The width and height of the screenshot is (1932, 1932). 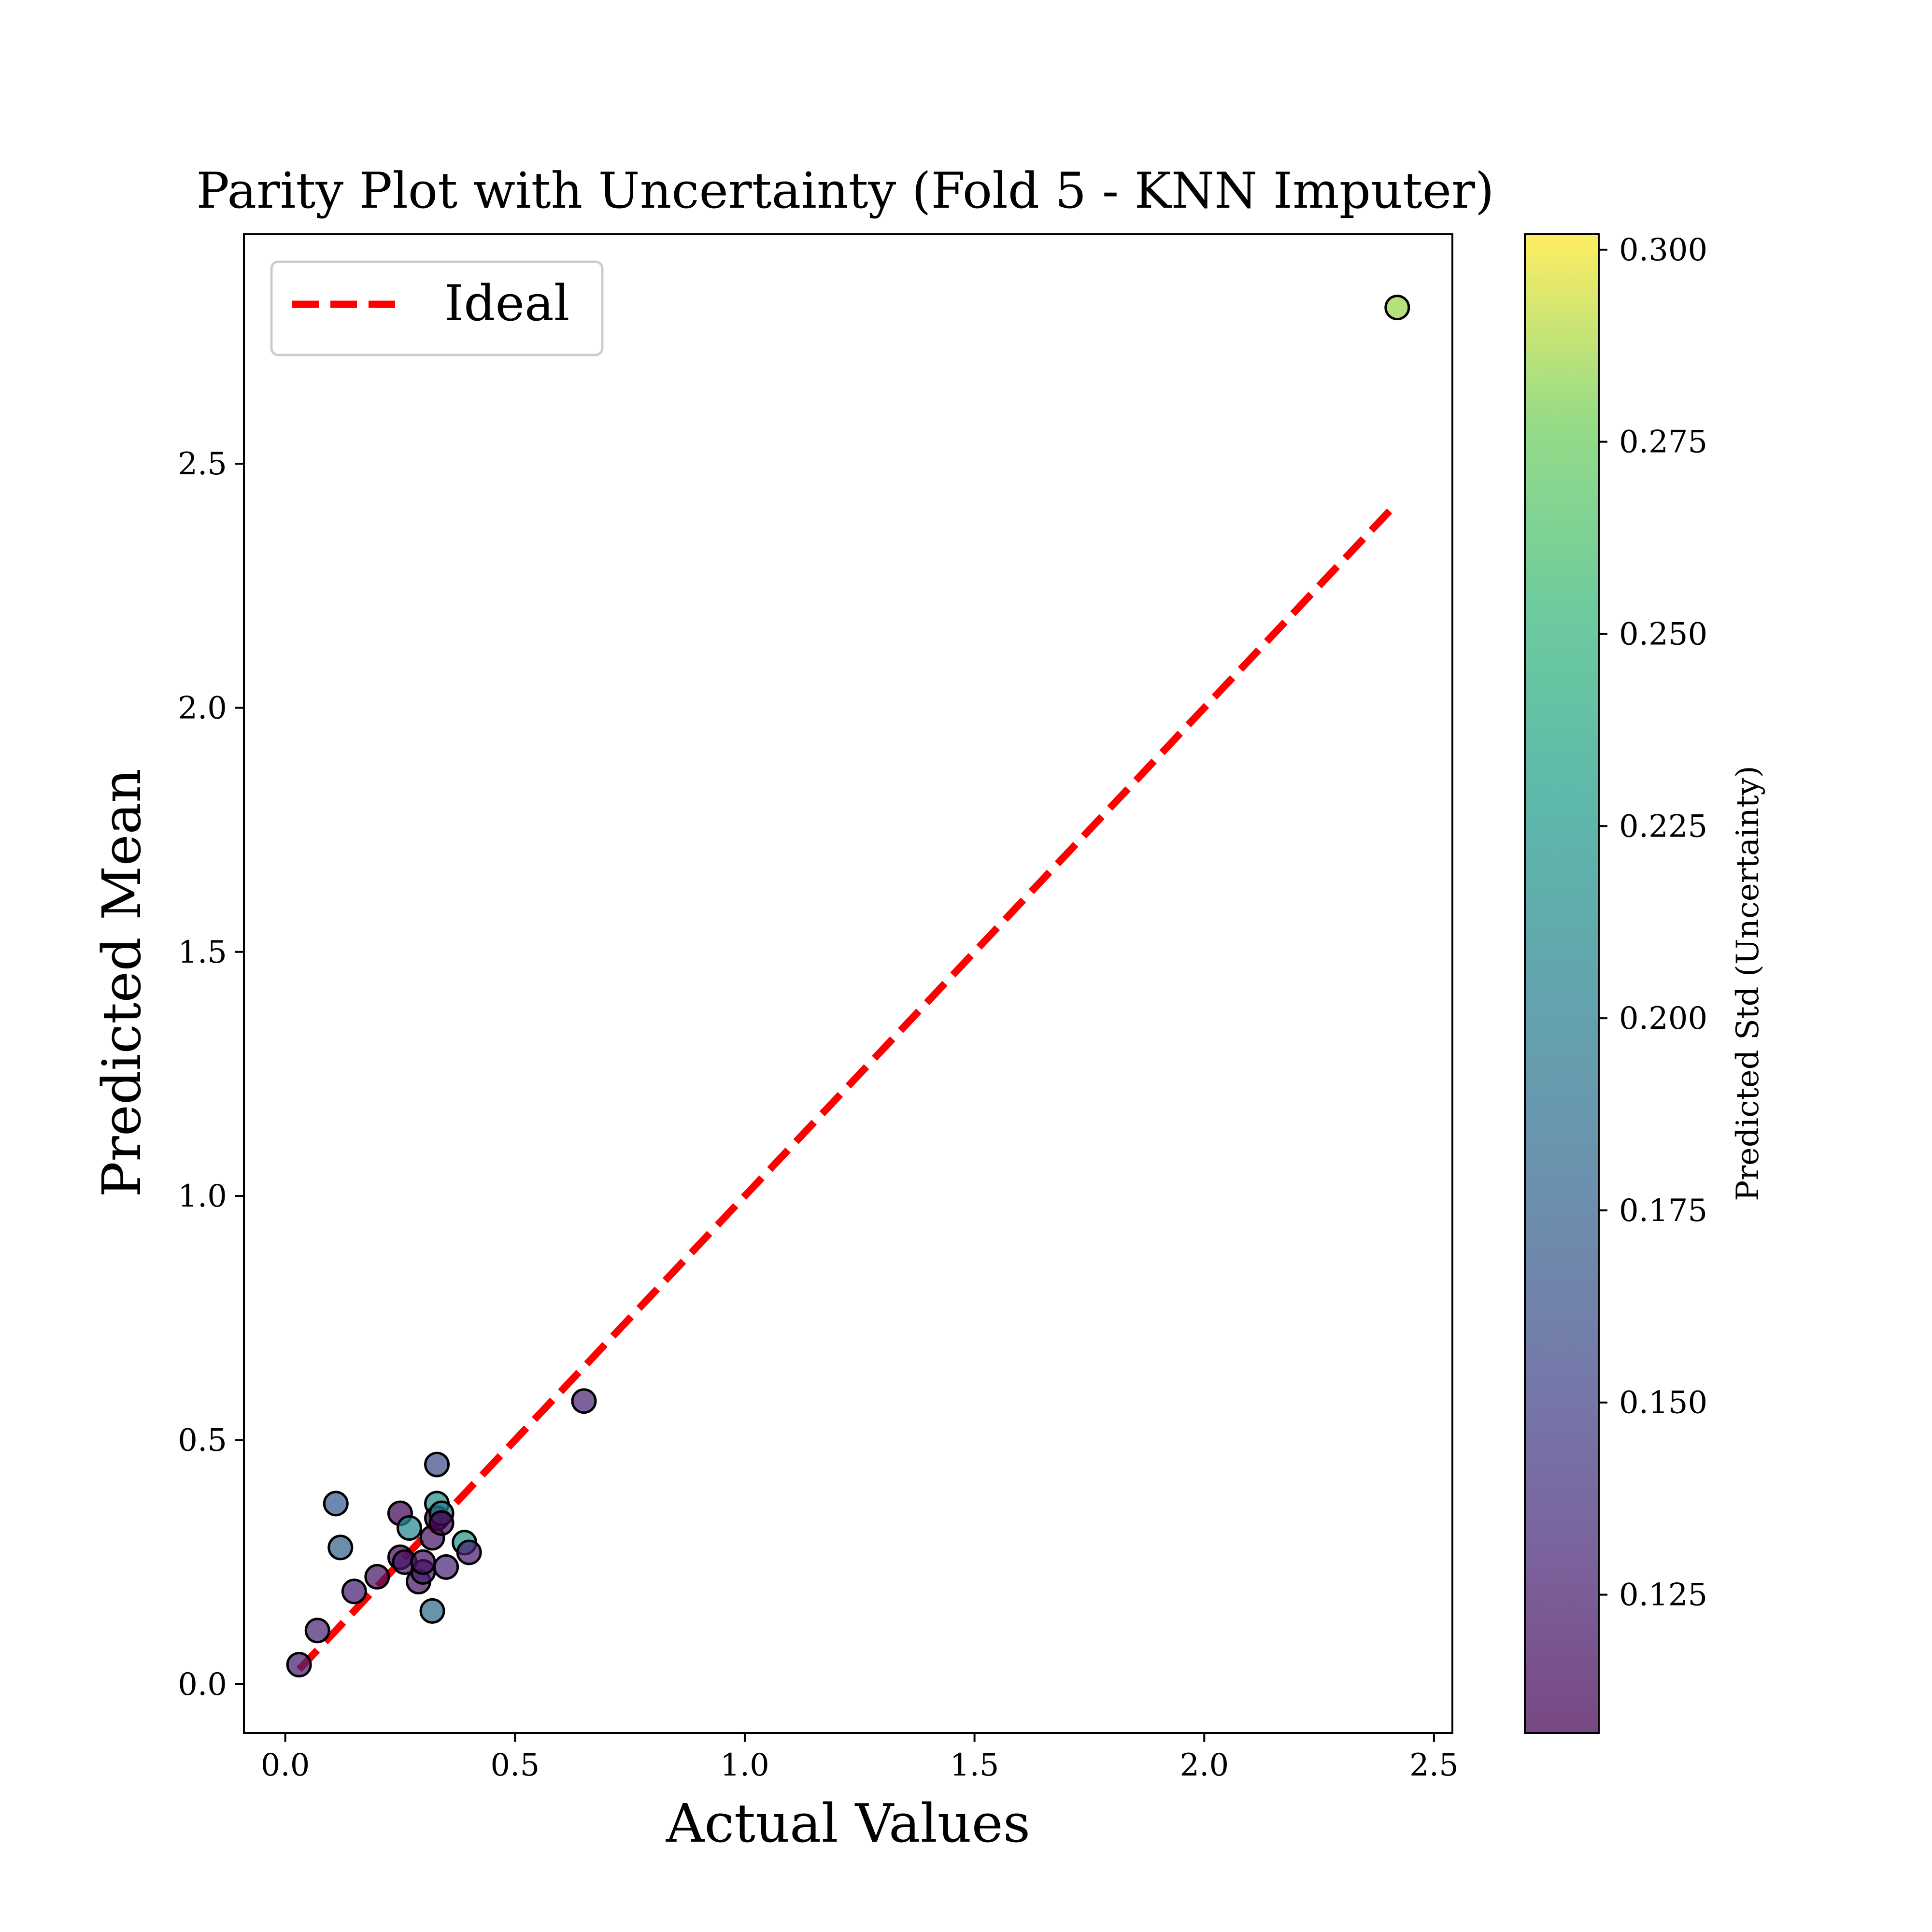 I want to click on y-axis-label: Predicted Mean, so click(x=122, y=982).